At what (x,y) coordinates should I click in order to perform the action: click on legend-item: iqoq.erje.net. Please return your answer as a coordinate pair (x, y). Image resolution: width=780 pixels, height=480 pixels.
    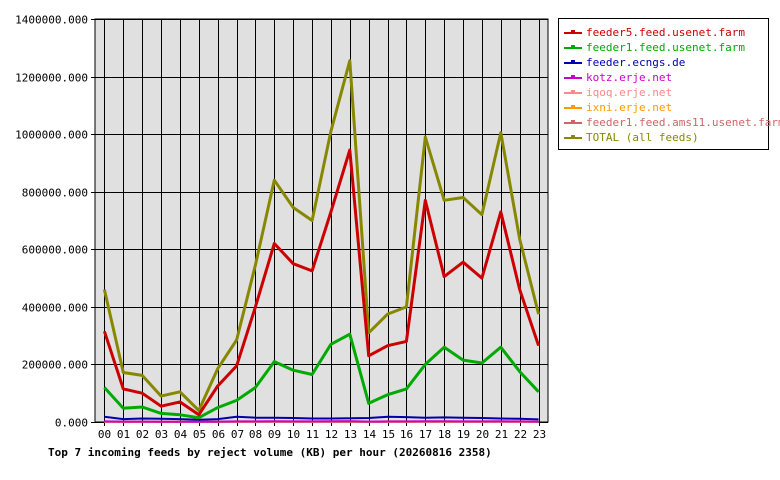
    Looking at the image, I should click on (665, 92).